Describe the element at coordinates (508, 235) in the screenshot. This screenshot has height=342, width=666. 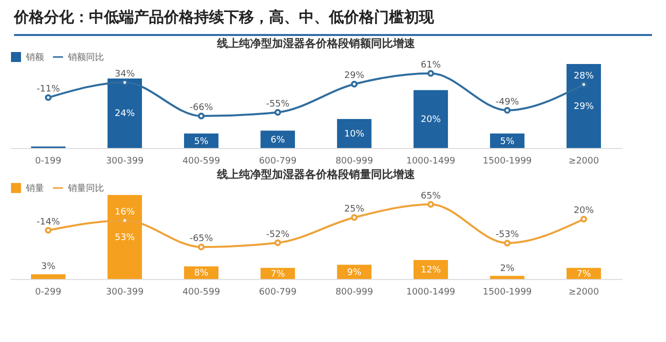
I see `data-label: -53%` at that location.